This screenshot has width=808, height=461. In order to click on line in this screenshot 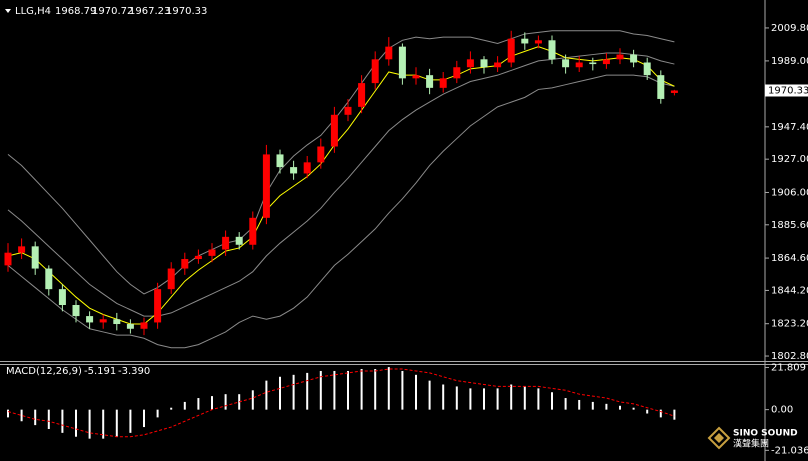, I will do `click(341, 403)`.